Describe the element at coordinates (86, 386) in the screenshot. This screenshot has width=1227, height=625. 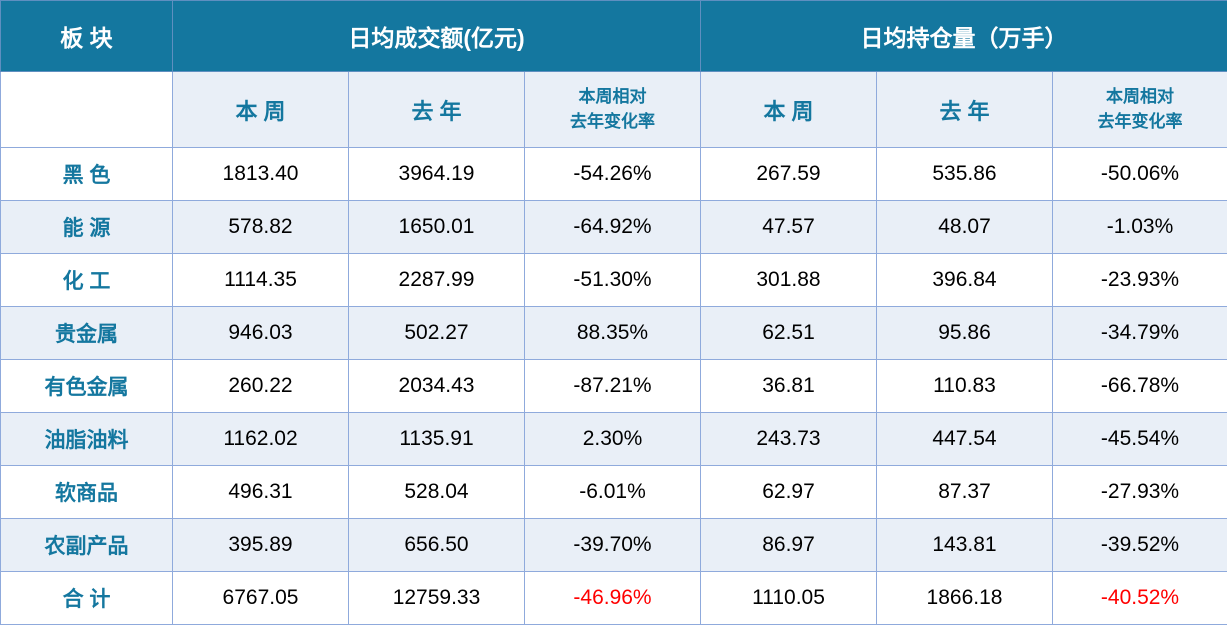
I see `row-label: 有色金属` at that location.